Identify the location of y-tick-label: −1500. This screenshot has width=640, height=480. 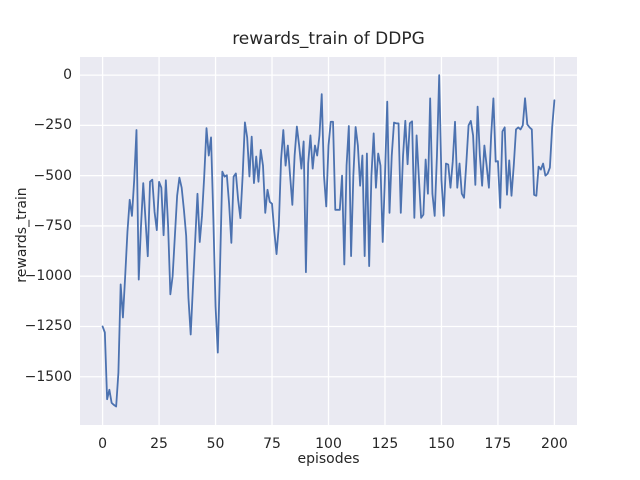
(48, 376).